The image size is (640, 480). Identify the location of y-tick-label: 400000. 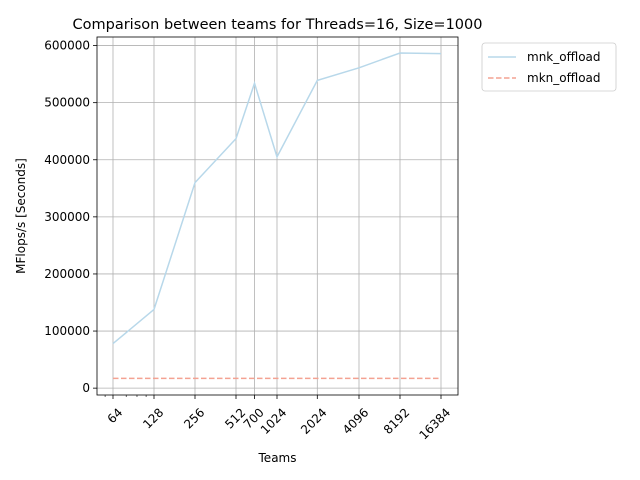
(67, 160).